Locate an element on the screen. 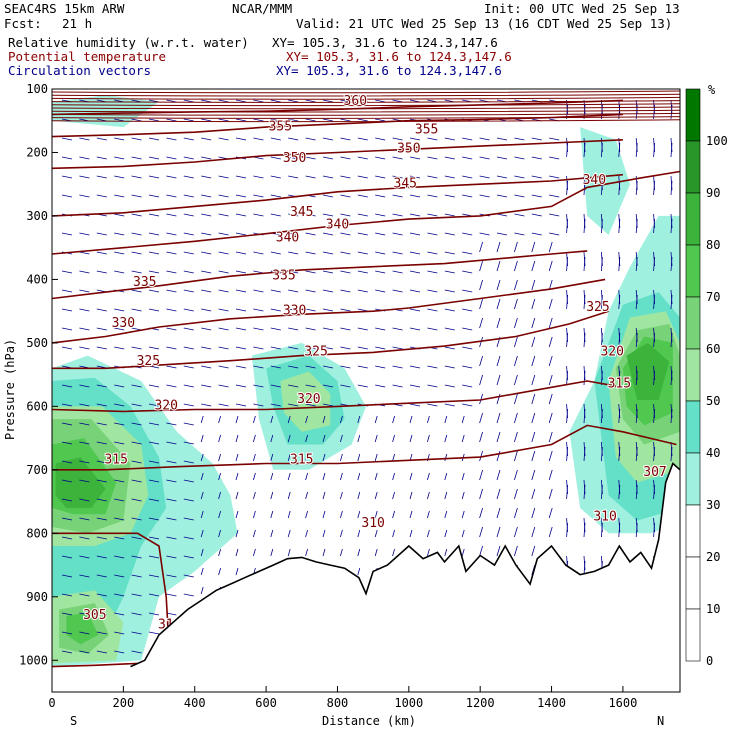  isentrope-label: 310 is located at coordinates (604, 517).